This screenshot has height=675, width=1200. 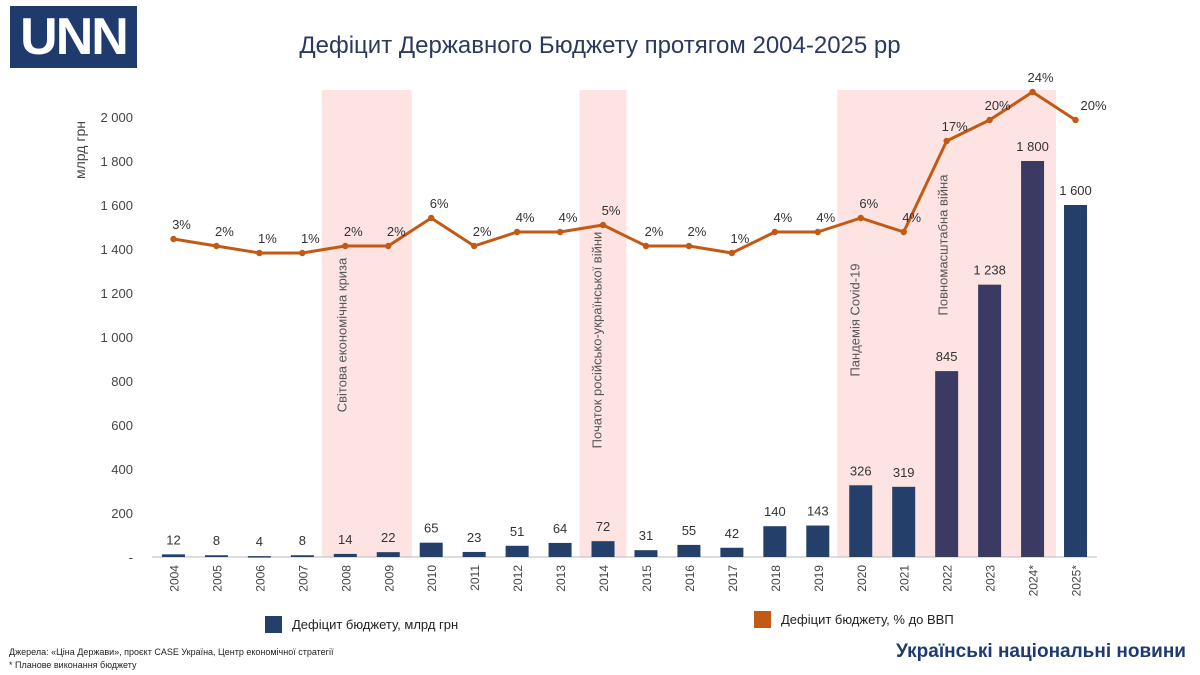 What do you see at coordinates (375, 624) in the screenshot?
I see `legend-bars-label: Дефіцит бюджету, млрд грн` at bounding box center [375, 624].